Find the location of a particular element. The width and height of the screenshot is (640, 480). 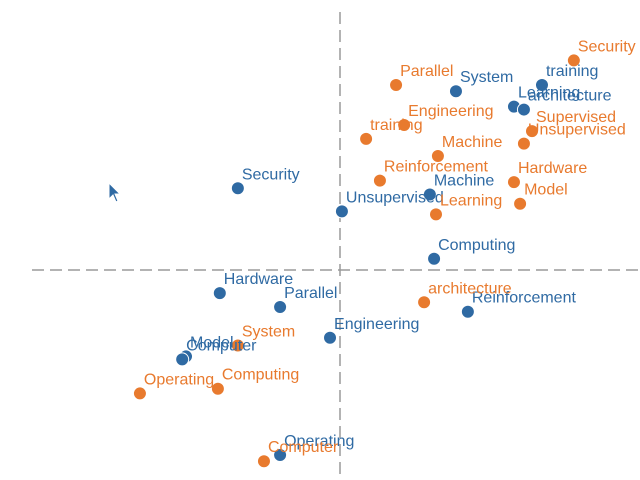

point-label-s1-1: Parallel is located at coordinates (426, 71).